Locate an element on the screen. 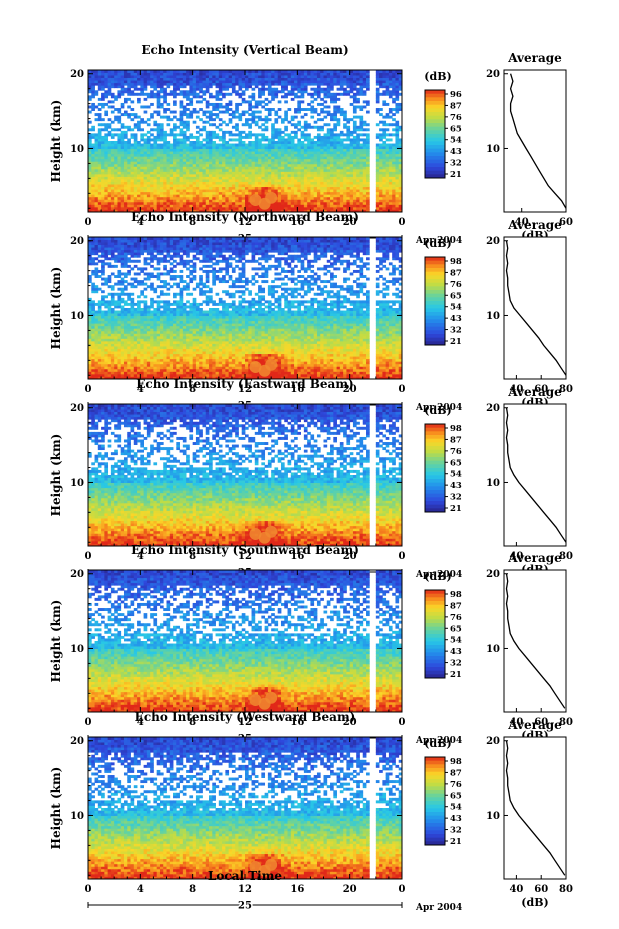 Image resolution: width=619 pixels, height=929 pixels. profile-x-label-3-1: 60 is located at coordinates (541, 722).